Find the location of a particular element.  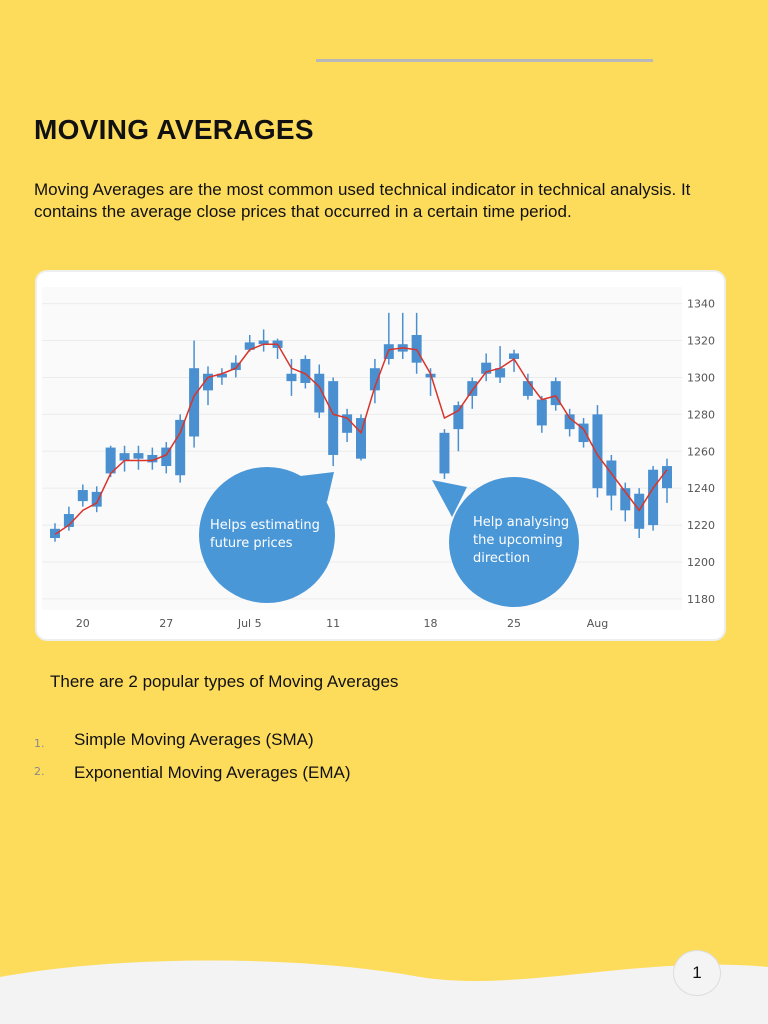

y-tick-label: 1240 is located at coordinates (701, 488).